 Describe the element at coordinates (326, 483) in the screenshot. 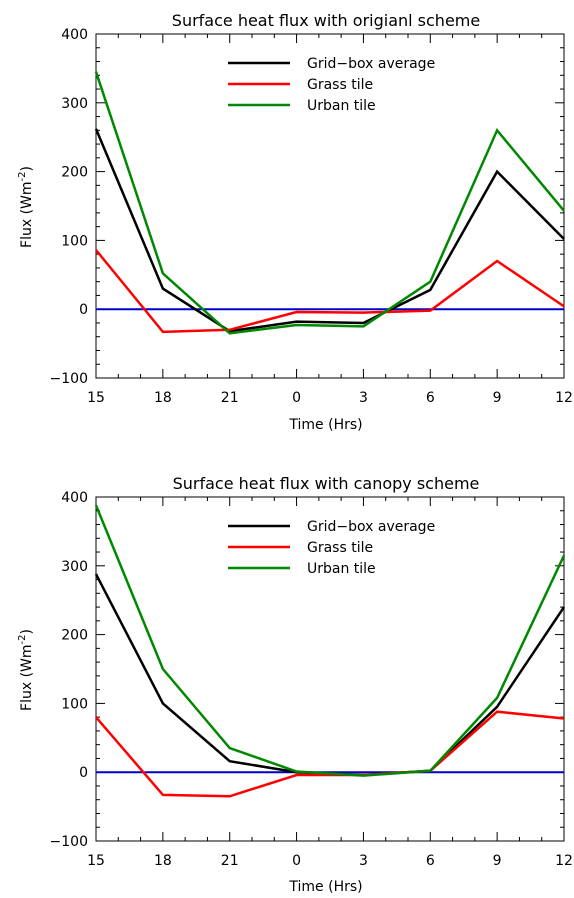

I see `chart-title: Surface heat flux with canopy scheme` at that location.